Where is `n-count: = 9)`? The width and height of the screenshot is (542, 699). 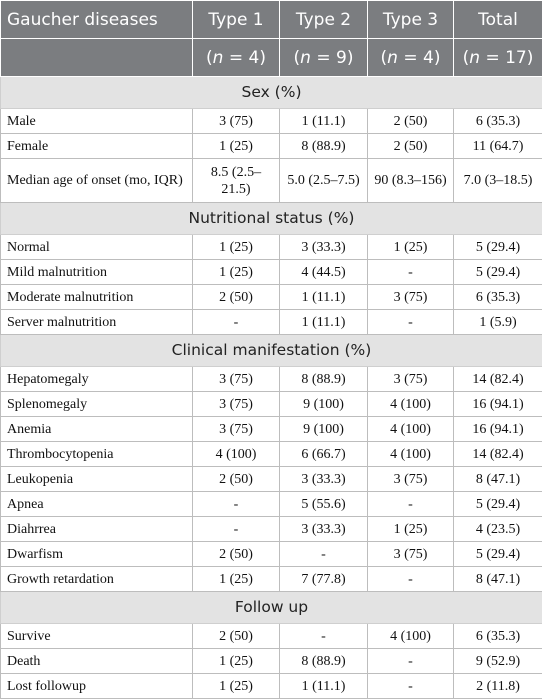 n-count: = 9) is located at coordinates (332, 58).